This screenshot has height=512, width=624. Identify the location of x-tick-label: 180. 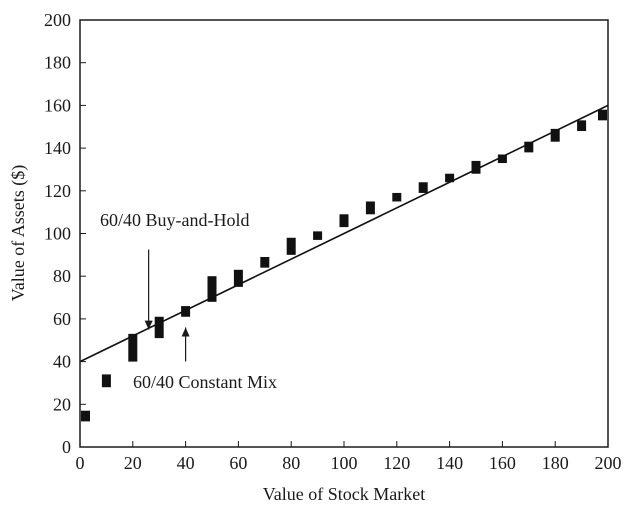
(555, 463).